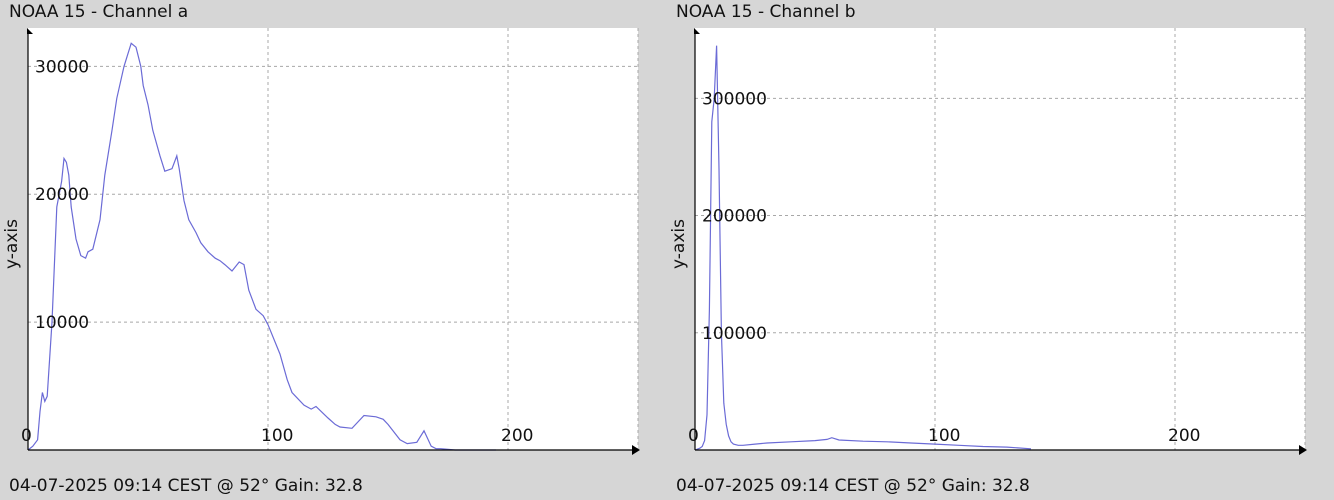 This screenshot has height=500, width=1334. Describe the element at coordinates (99, 12) in the screenshot. I see `chart-title: NOAA 15 - Channel a` at that location.